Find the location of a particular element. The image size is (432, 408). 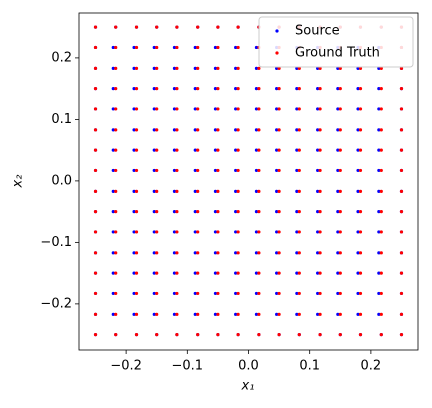

x-tick-label: −0.1 is located at coordinates (188, 366).